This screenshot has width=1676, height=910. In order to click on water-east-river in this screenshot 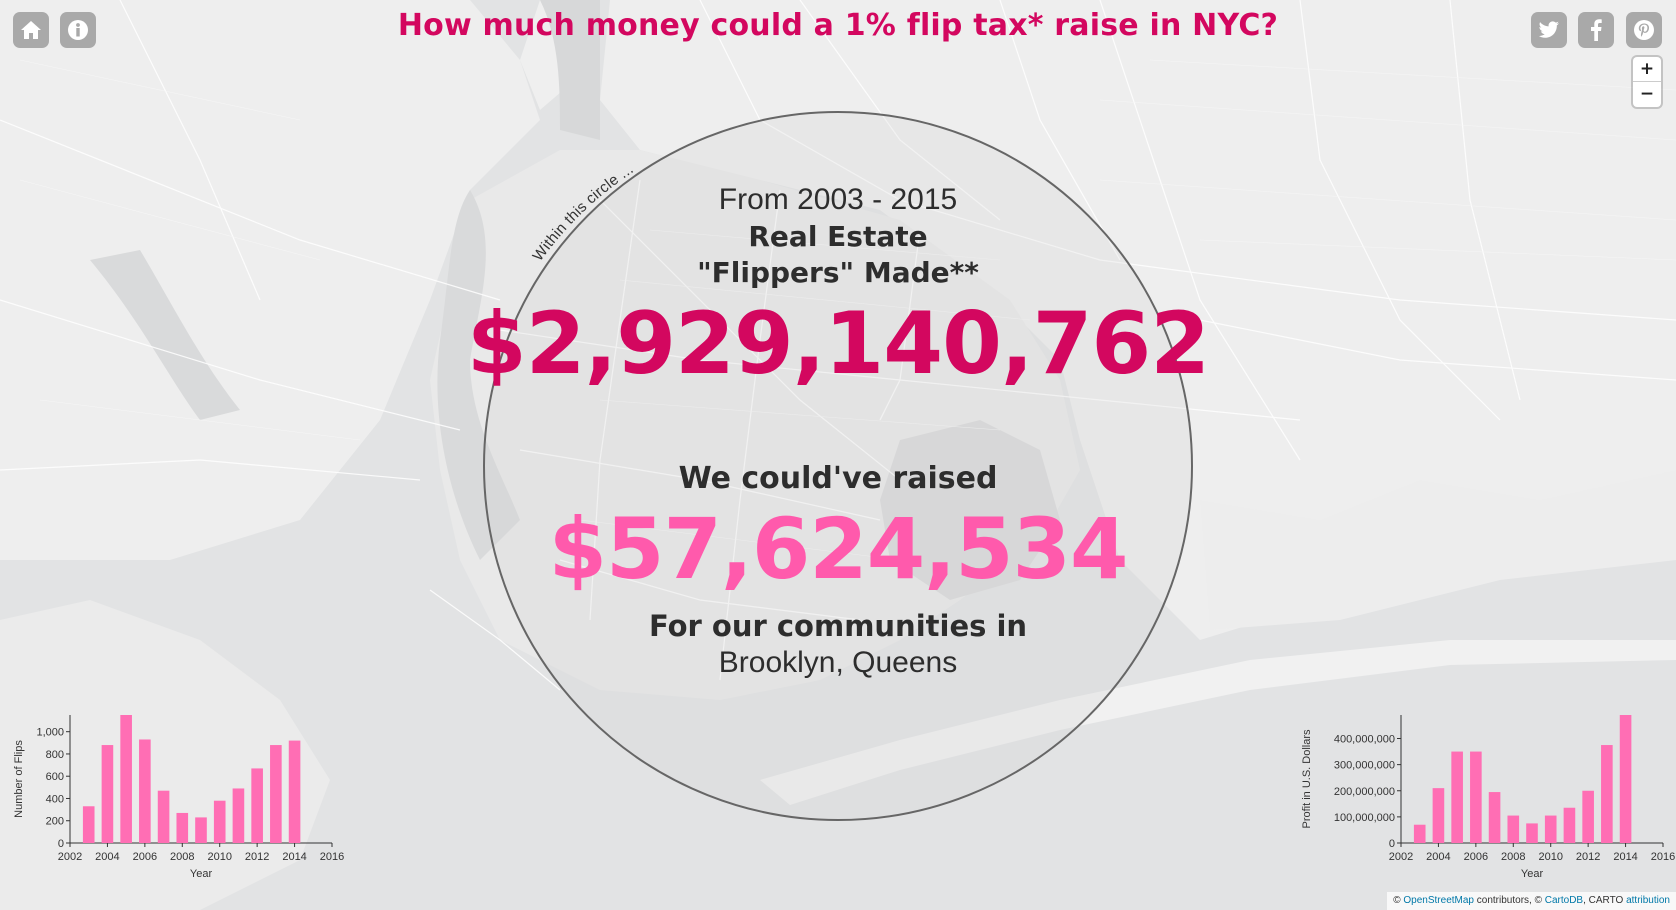, I will do `click(570, 70)`.